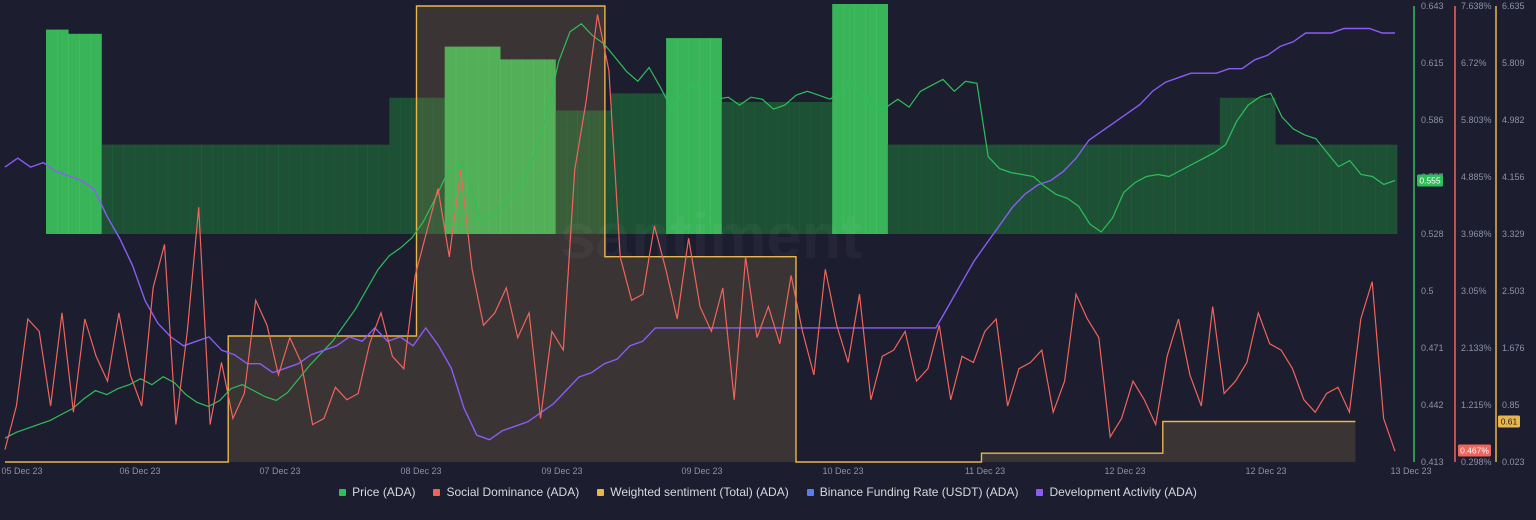 The image size is (1536, 520). I want to click on social-tick-label: 7.638%, so click(1476, 6).